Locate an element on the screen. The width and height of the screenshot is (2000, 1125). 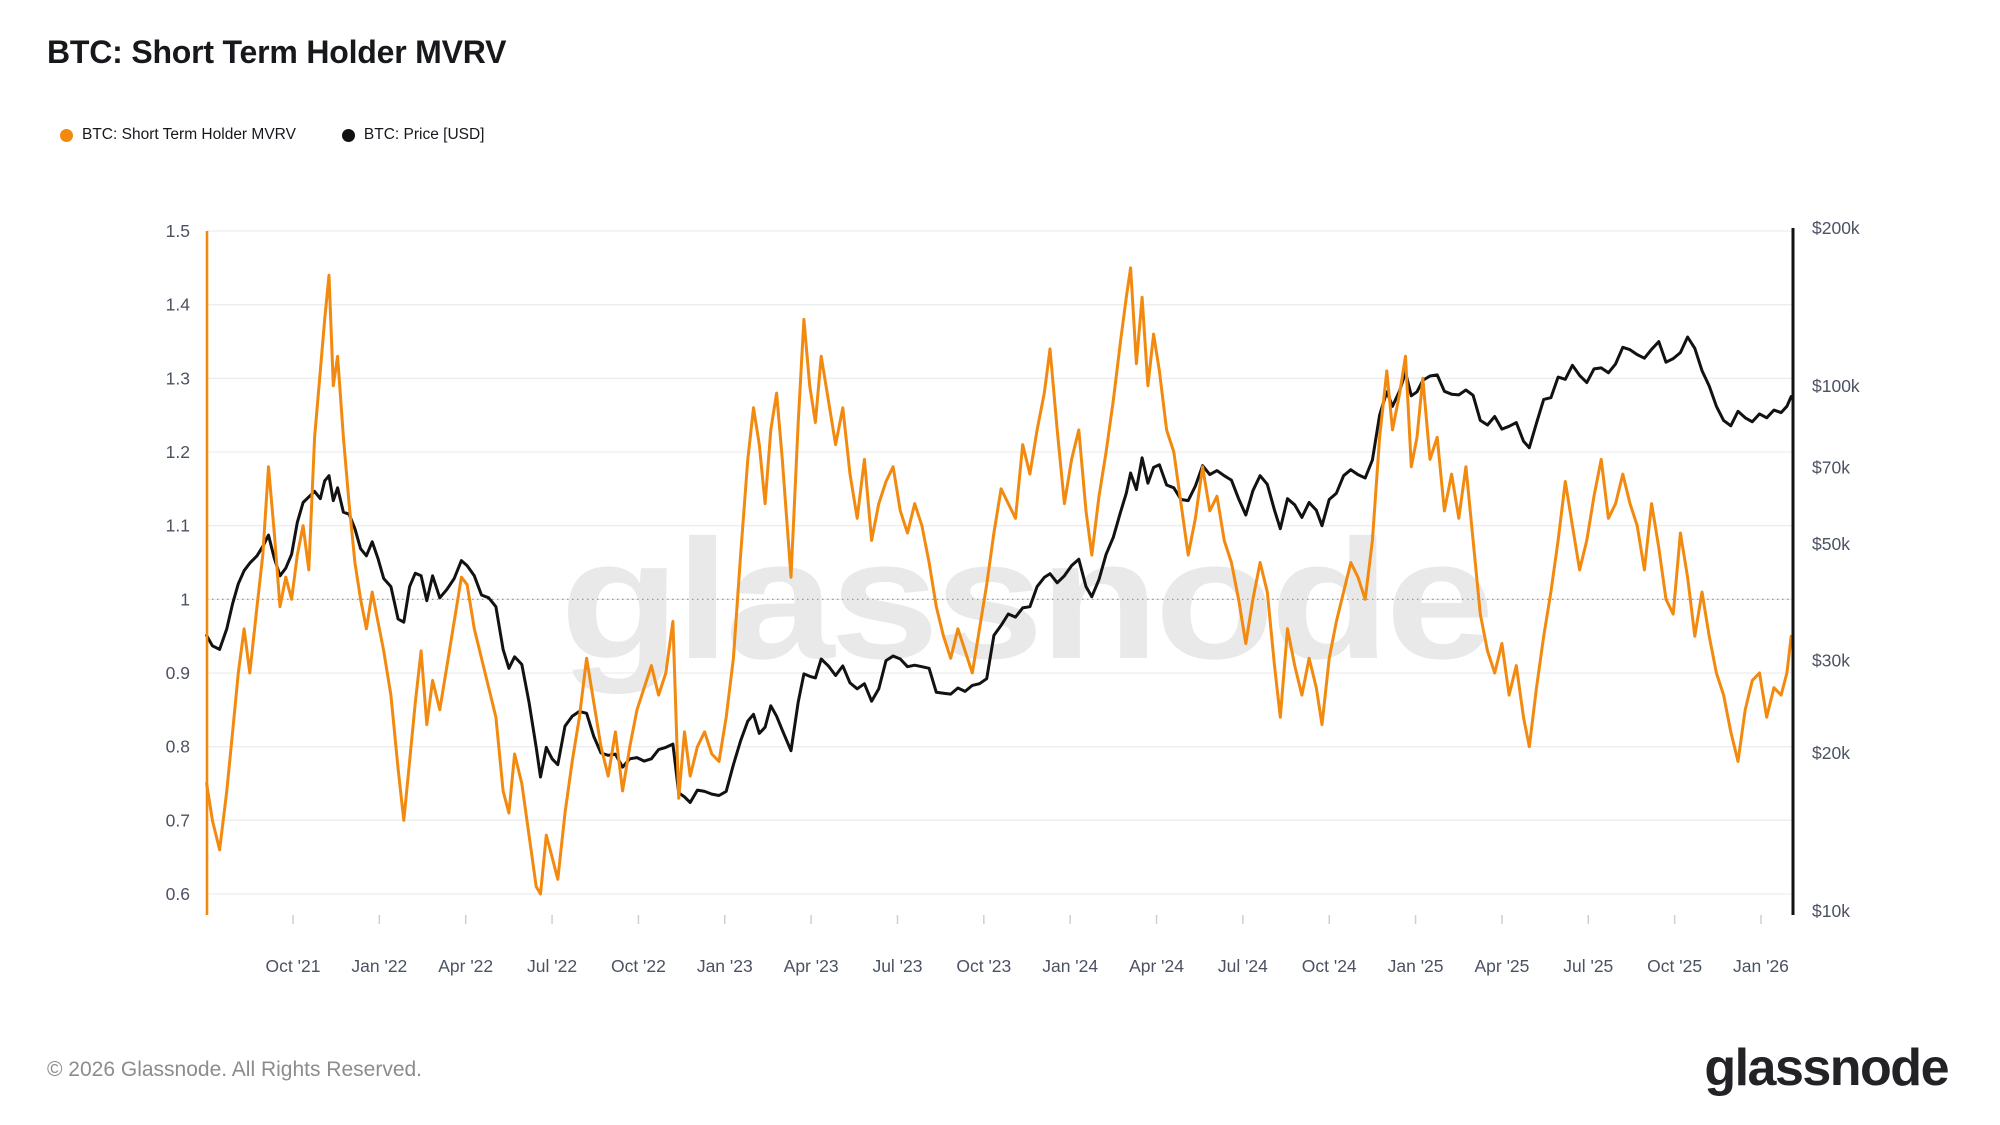
page-title: BTC: Short Term Holder MVRV is located at coordinates (277, 52).